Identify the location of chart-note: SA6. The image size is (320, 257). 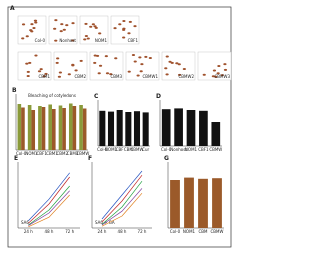
(25, 222).